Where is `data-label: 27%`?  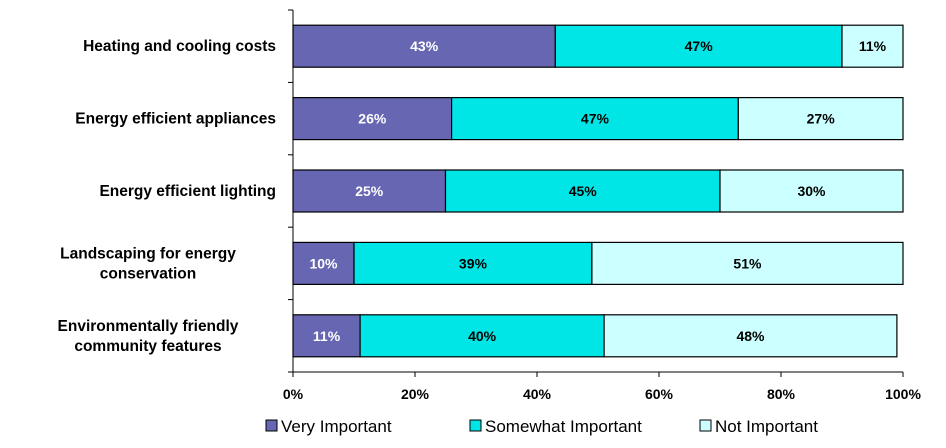 data-label: 27% is located at coordinates (821, 119).